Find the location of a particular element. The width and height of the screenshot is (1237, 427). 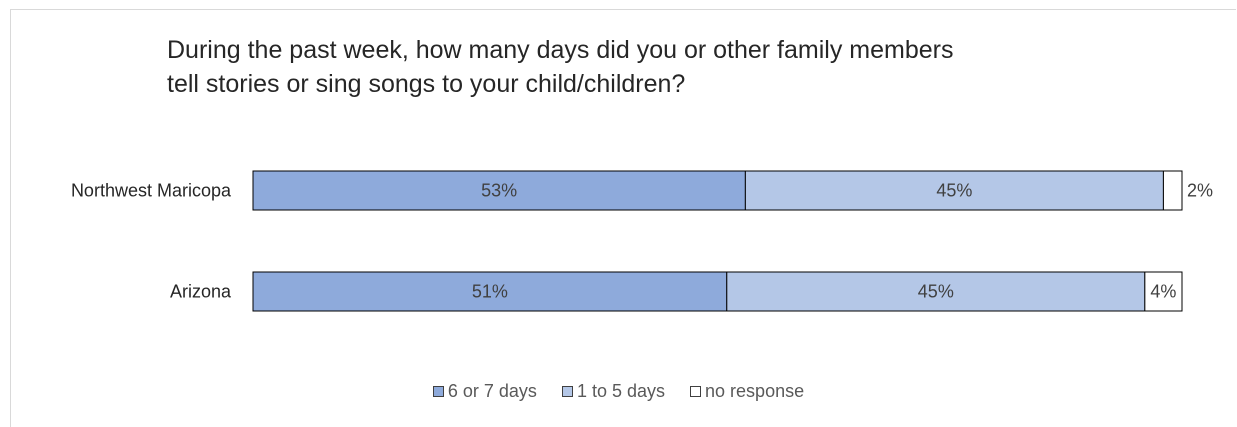

legend-item-6-or-7-days: 6 or 7 days is located at coordinates (484, 391).